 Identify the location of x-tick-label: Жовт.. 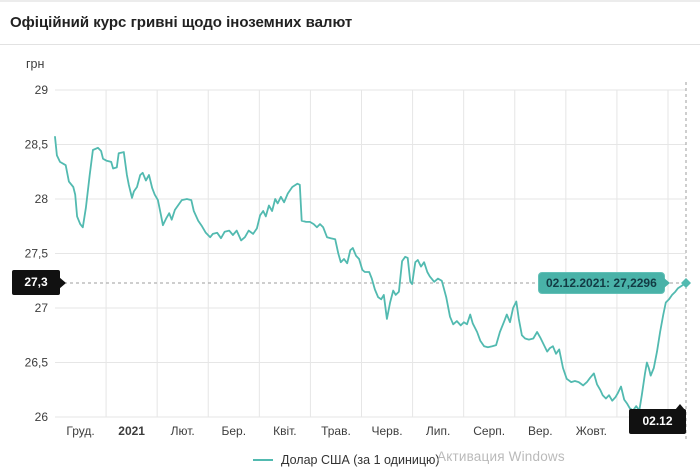
(591, 431).